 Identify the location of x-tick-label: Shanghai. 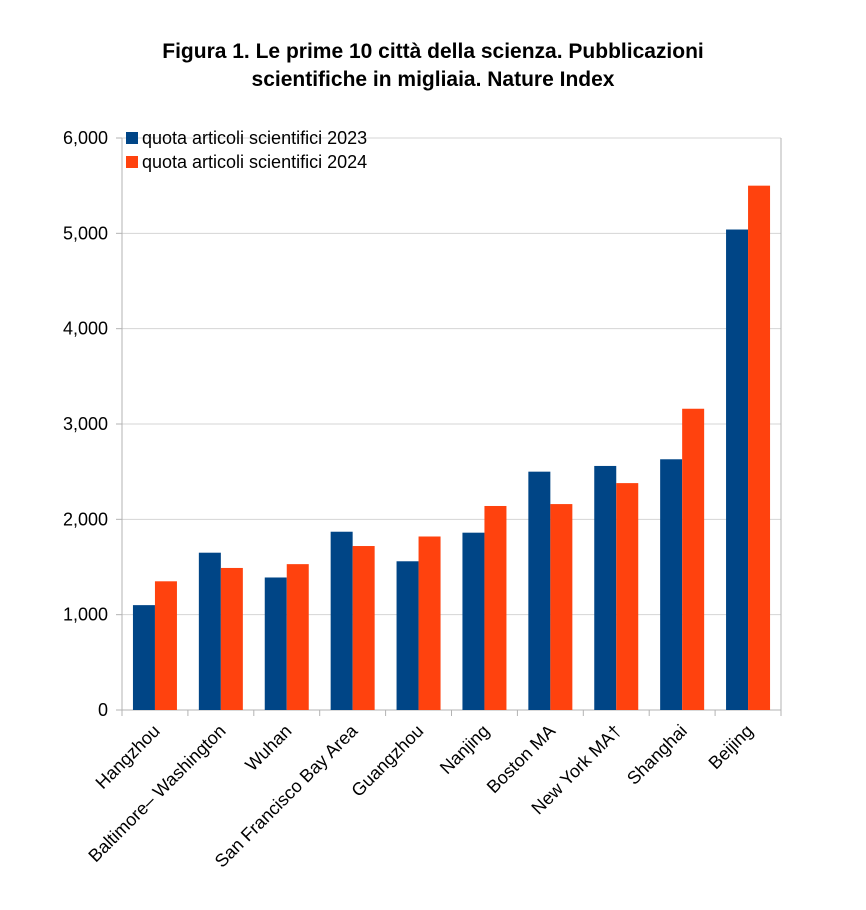
(657, 755).